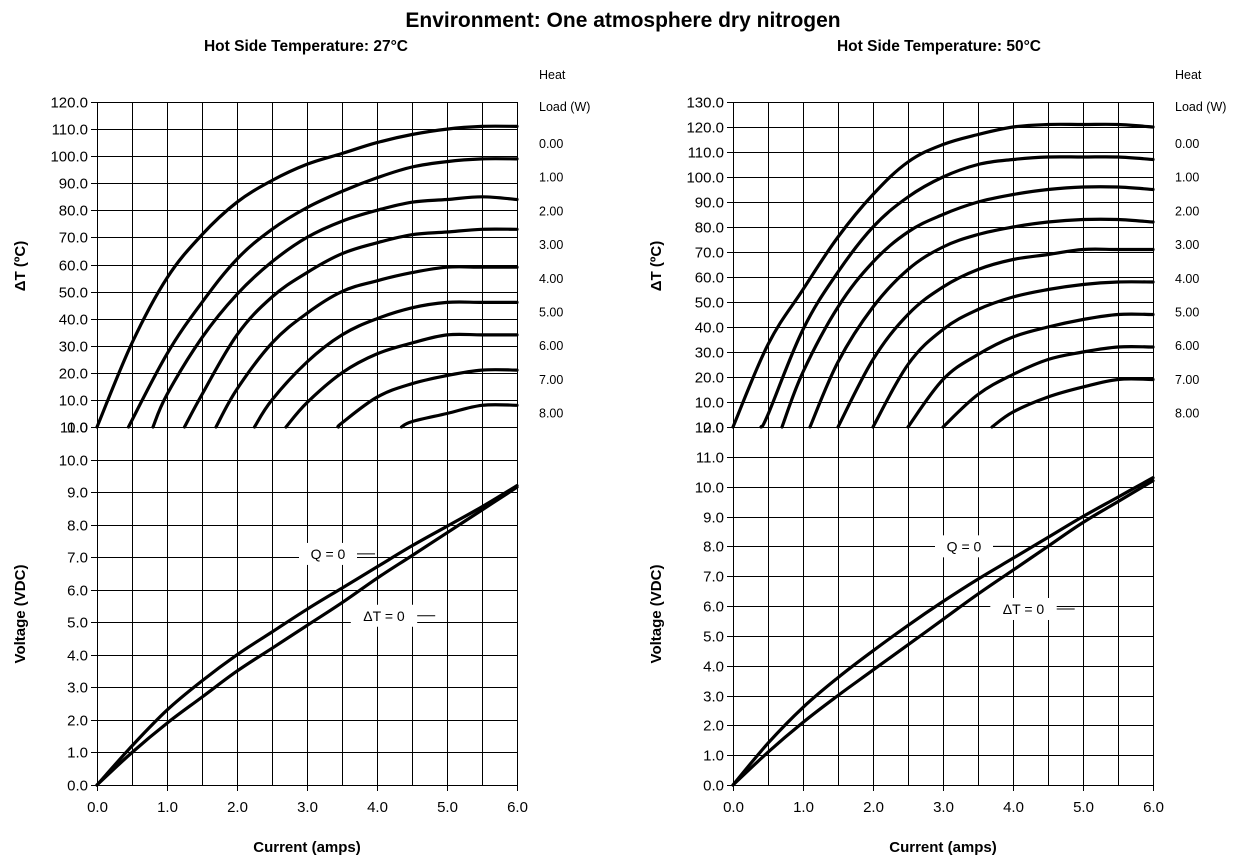  Describe the element at coordinates (943, 847) in the screenshot. I see `x-axis-title-right: Current (amps)` at that location.